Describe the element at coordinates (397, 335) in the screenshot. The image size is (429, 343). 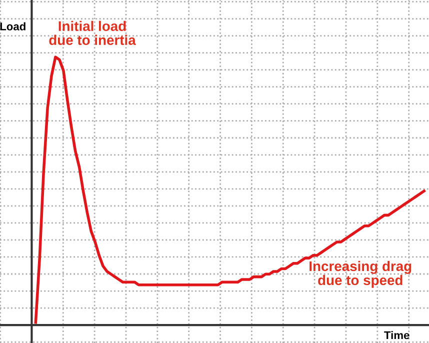
I see `x-axis-title: Time` at that location.